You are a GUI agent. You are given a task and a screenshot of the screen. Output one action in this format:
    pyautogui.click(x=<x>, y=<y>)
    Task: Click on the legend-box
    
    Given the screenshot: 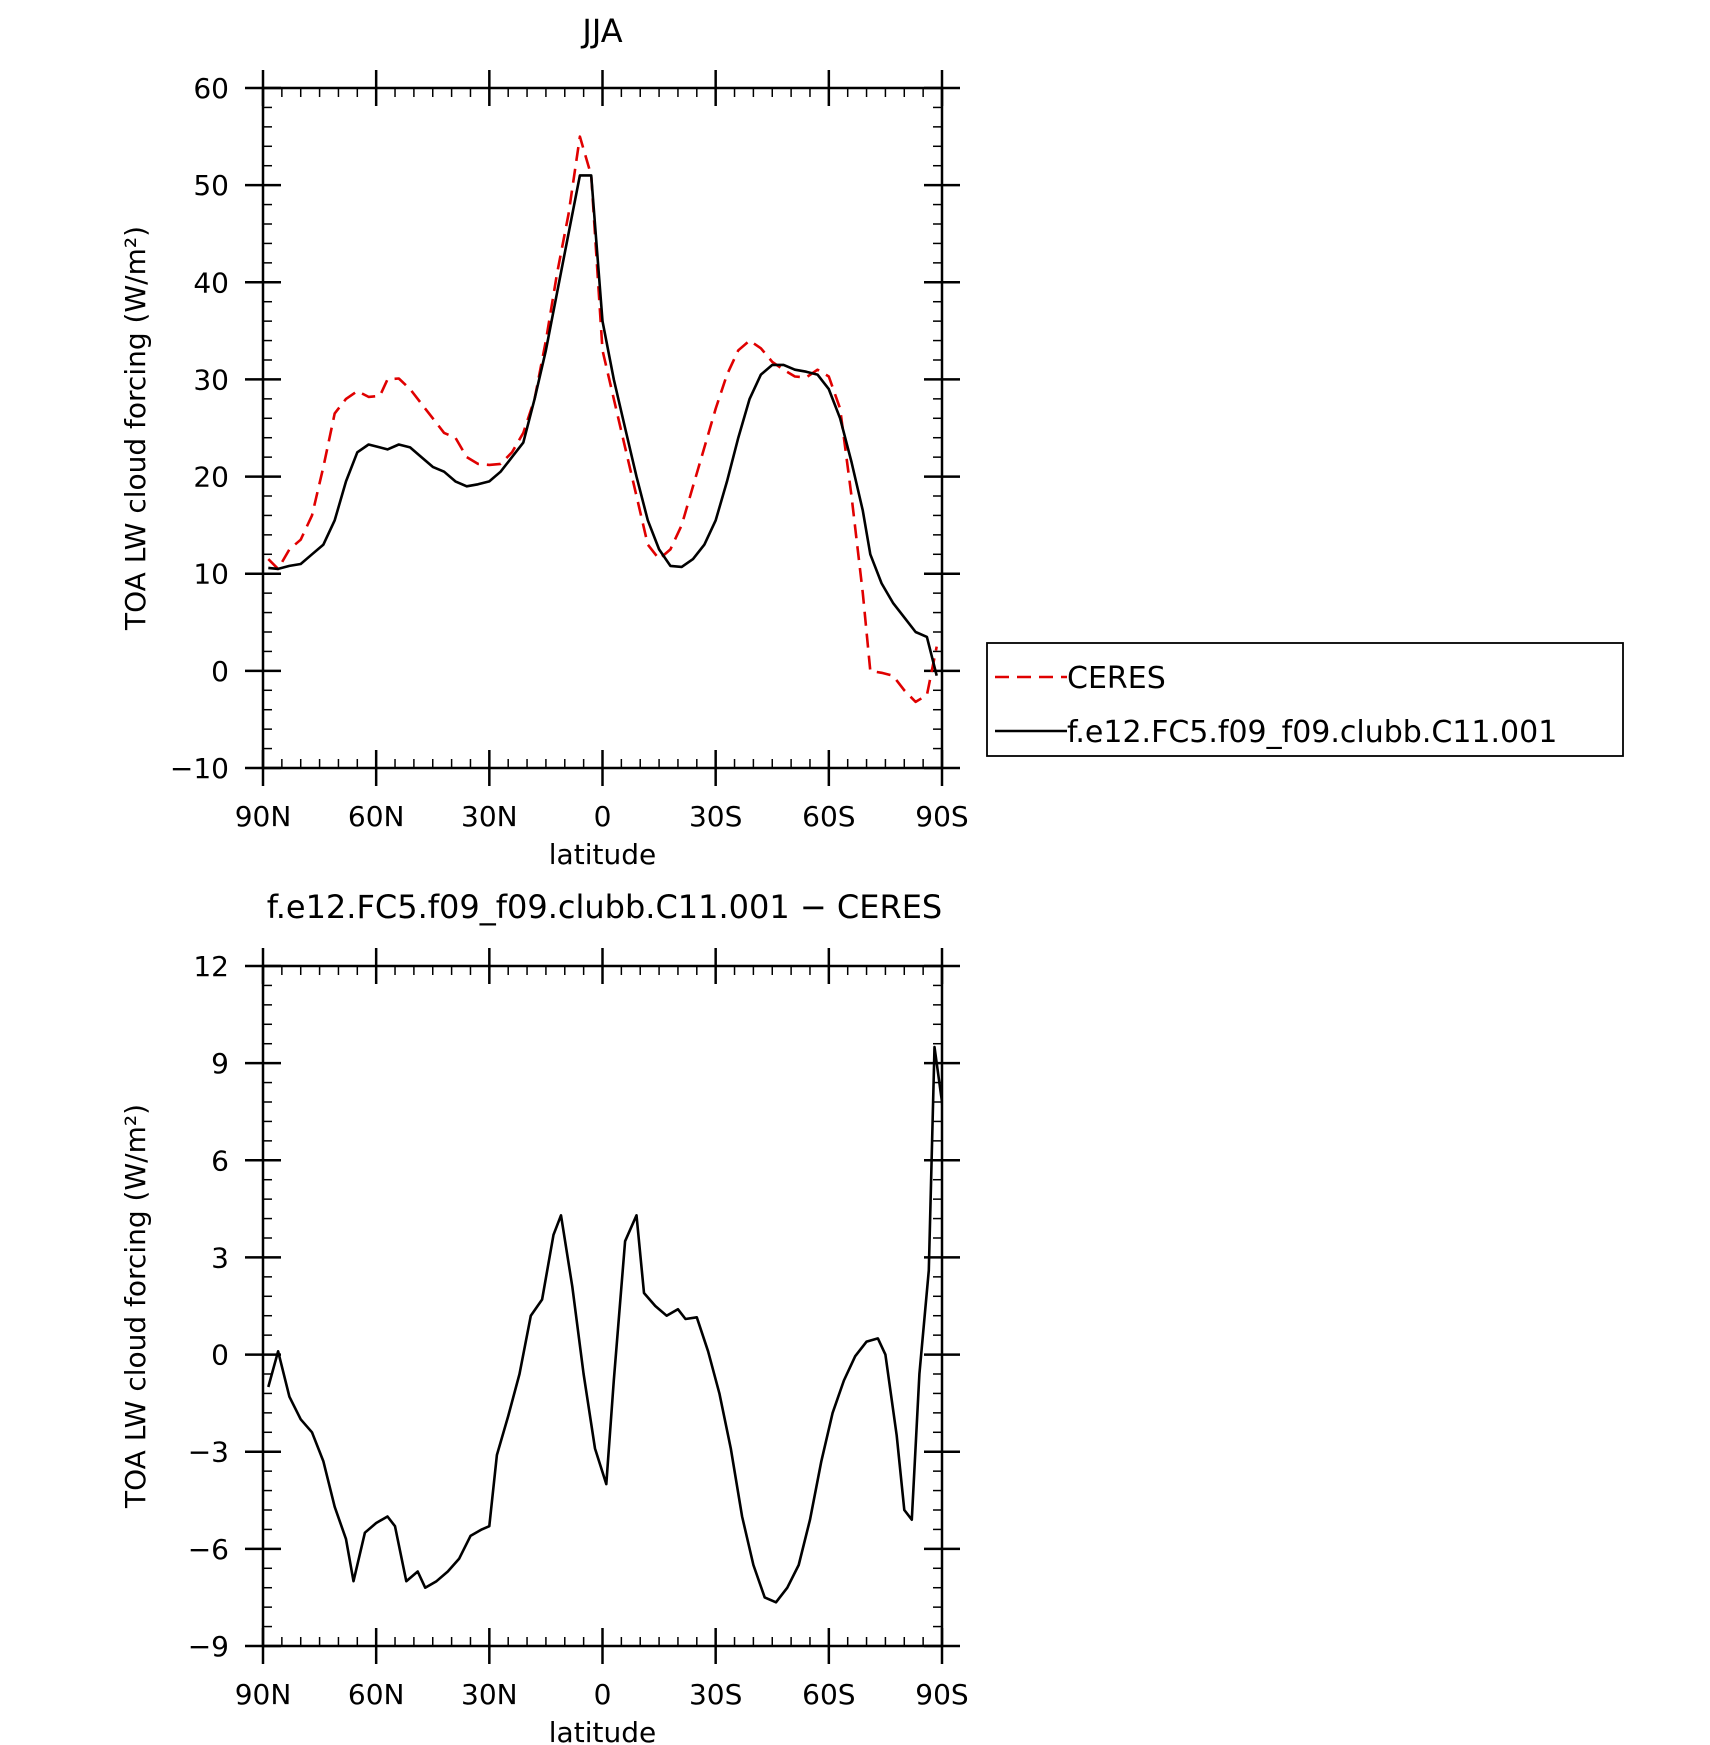 What is the action you would take?
    pyautogui.click(x=1305, y=699)
    